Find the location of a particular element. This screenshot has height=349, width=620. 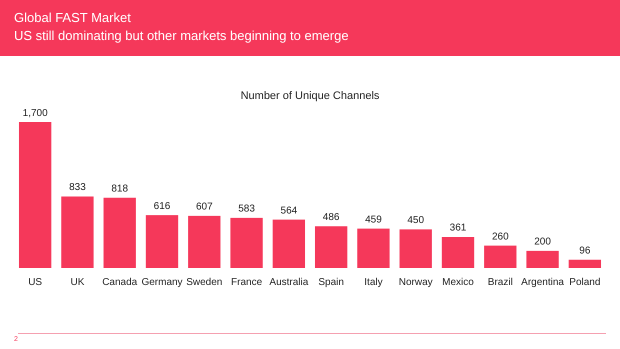

x-tick-label: Brazil is located at coordinates (500, 282).